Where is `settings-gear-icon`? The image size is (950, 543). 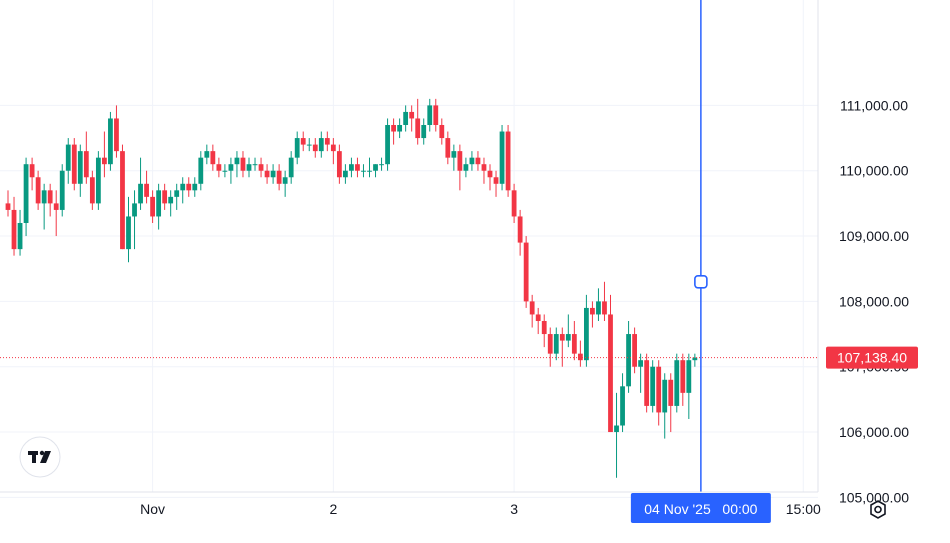 settings-gear-icon is located at coordinates (878, 509).